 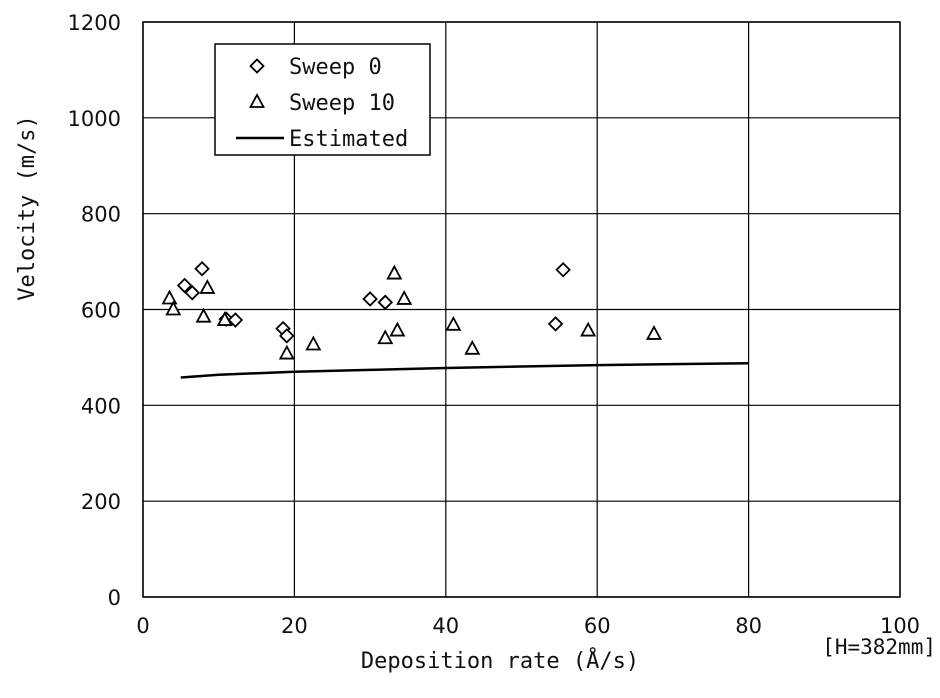 What do you see at coordinates (101, 215) in the screenshot?
I see `y-tick-label: 800` at bounding box center [101, 215].